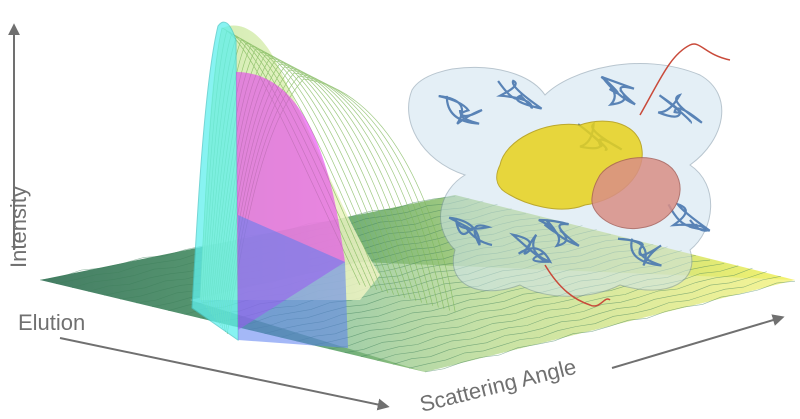 This screenshot has height=419, width=800. What do you see at coordinates (51, 322) in the screenshot?
I see `elution-axis-label: Elution` at bounding box center [51, 322].